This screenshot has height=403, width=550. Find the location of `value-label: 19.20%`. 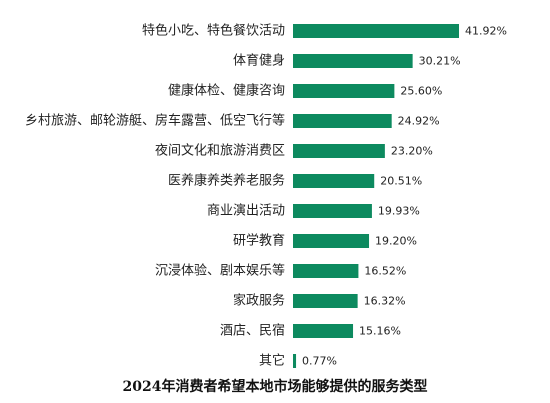

value-label: 19.20% is located at coordinates (396, 241).